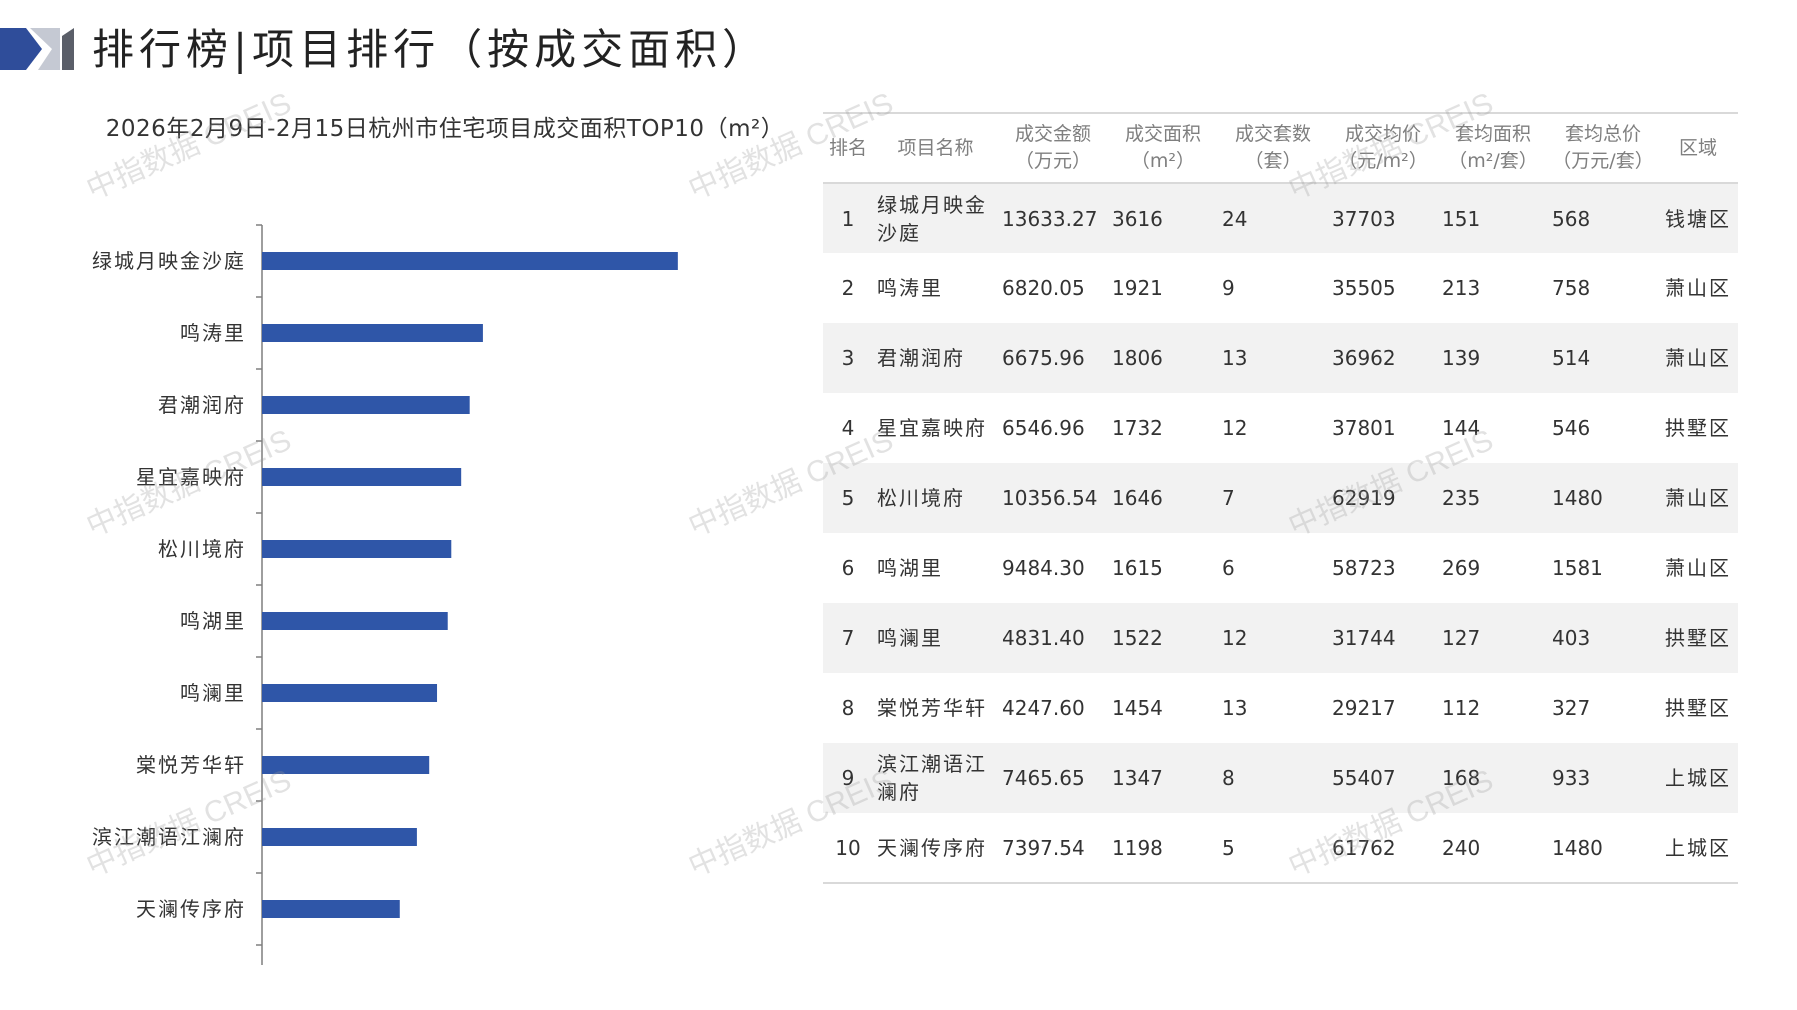 Image resolution: width=1797 pixels, height=1010 pixels. I want to click on table-row: 8 棠悦芳华轩 4247.60 1454 13 29217 112 327 拱墅区, so click(1280, 708).